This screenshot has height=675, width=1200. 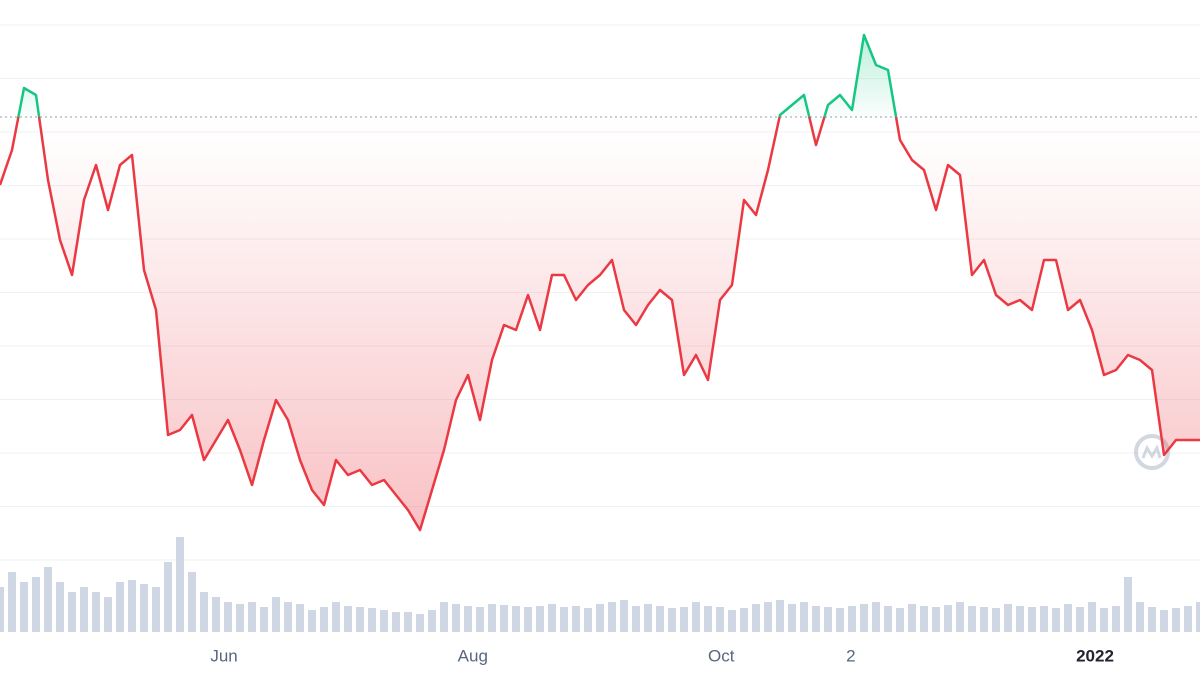 I want to click on x-tick-label: 2022, so click(x=1095, y=655).